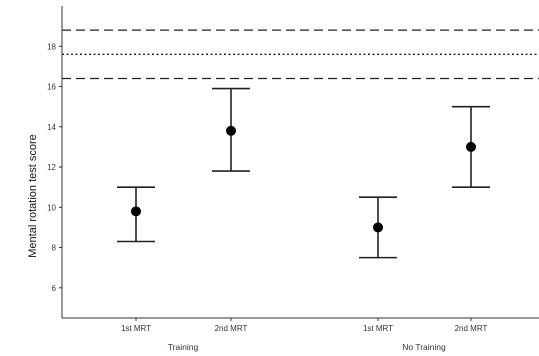 The height and width of the screenshot is (356, 539). I want to click on x-tick-label-4: 2nd MRT, so click(471, 328).